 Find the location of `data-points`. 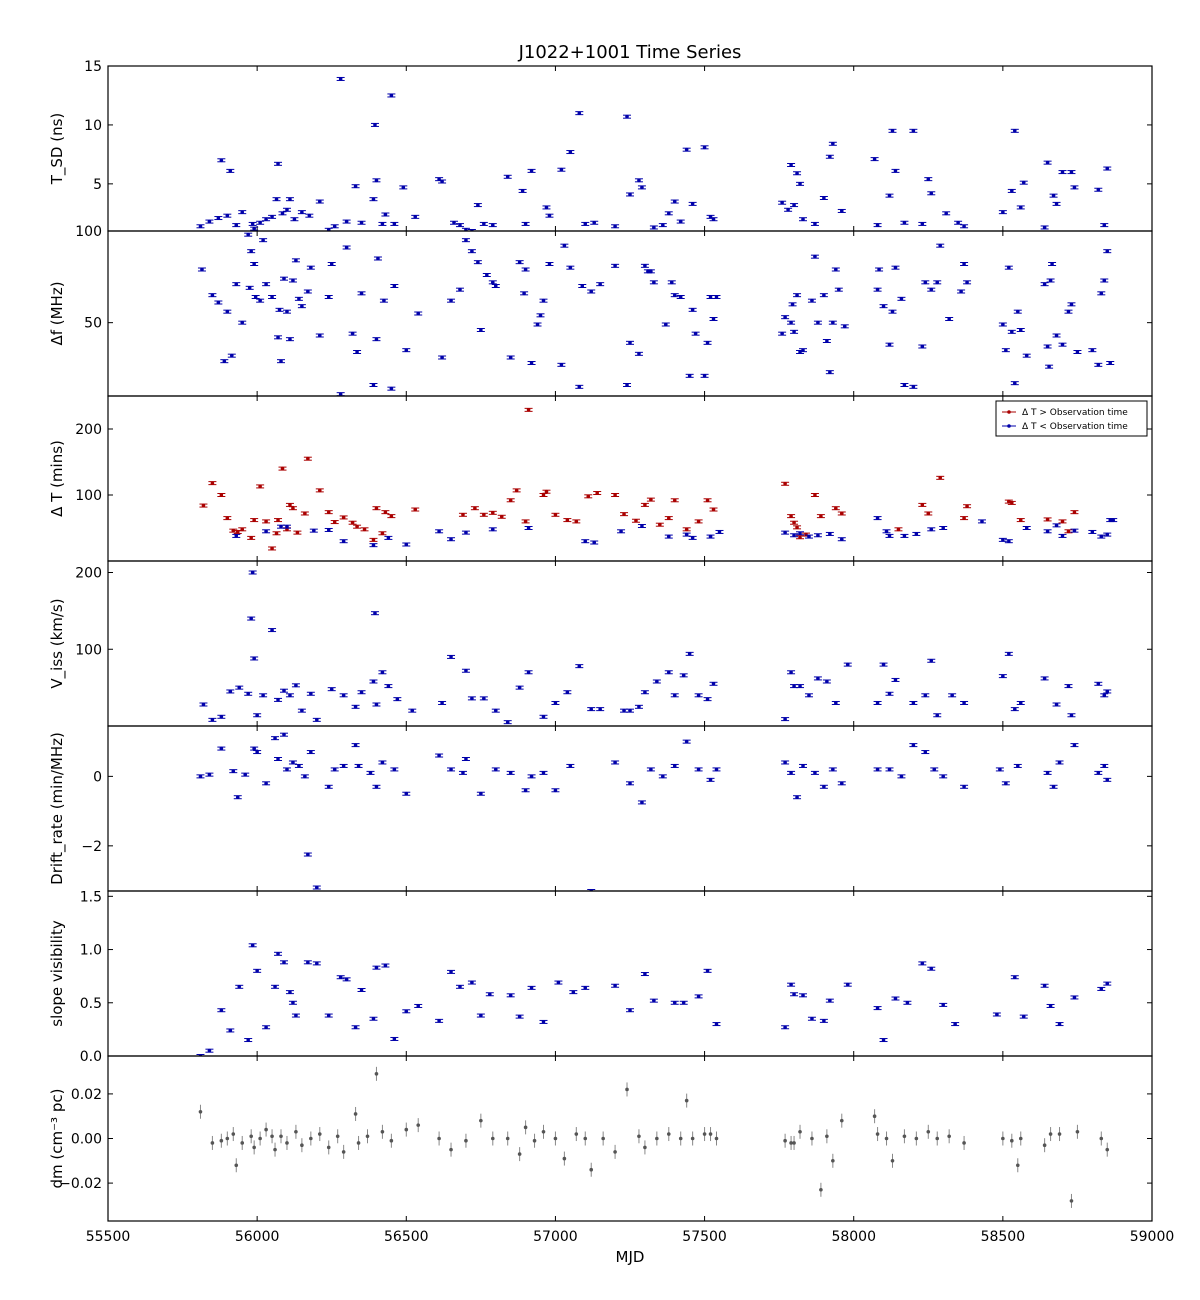

data-points is located at coordinates (654, 1137).